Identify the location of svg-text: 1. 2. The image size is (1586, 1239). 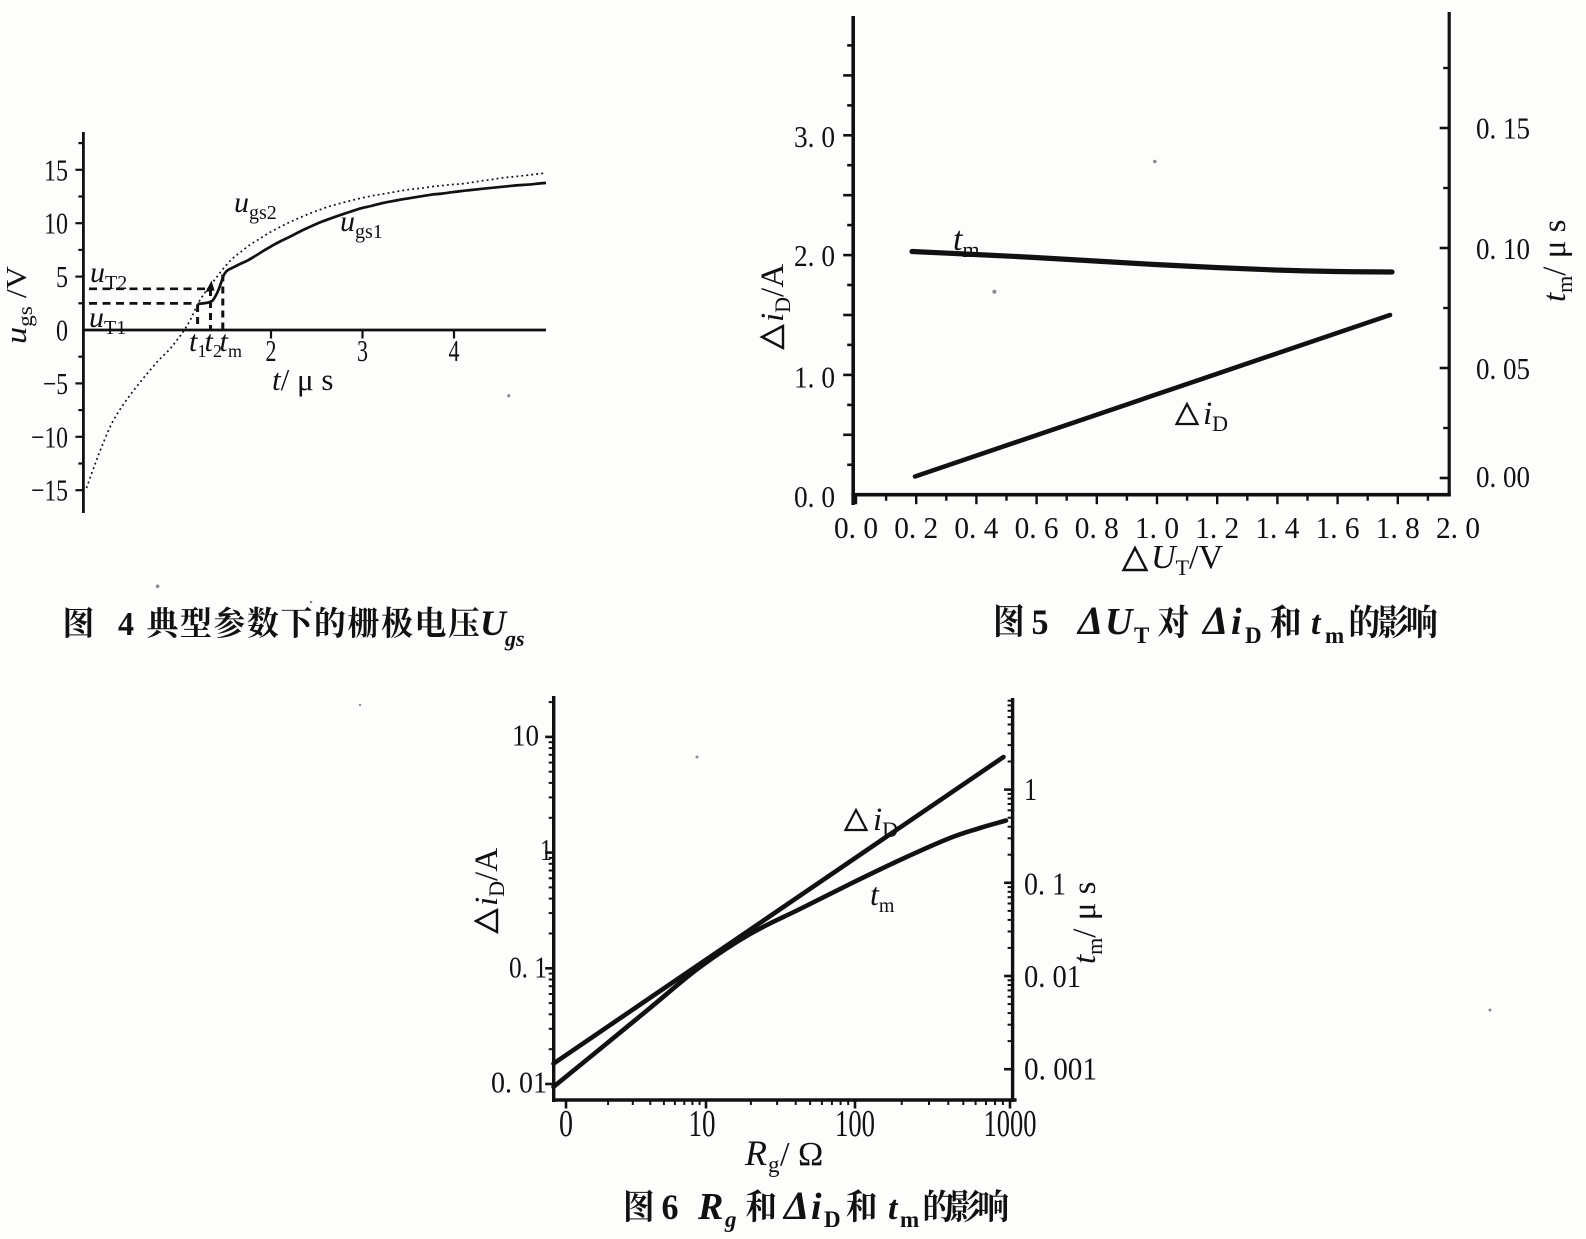
(1217, 527).